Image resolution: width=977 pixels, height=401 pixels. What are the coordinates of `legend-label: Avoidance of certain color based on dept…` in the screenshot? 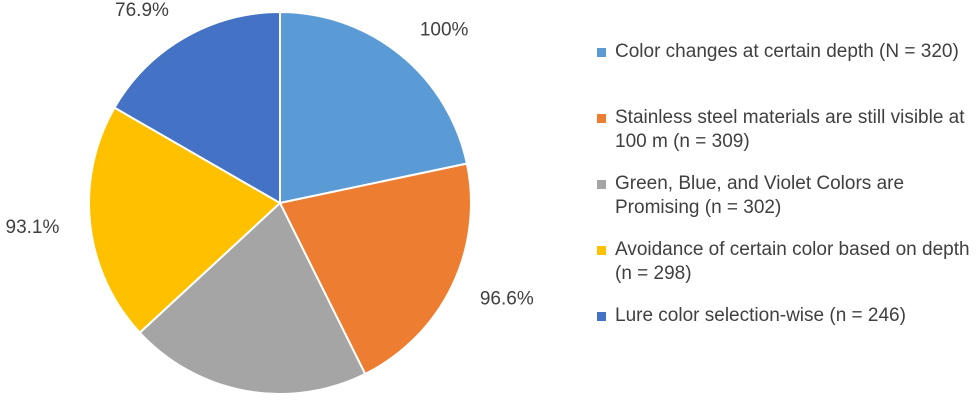 It's located at (792, 261).